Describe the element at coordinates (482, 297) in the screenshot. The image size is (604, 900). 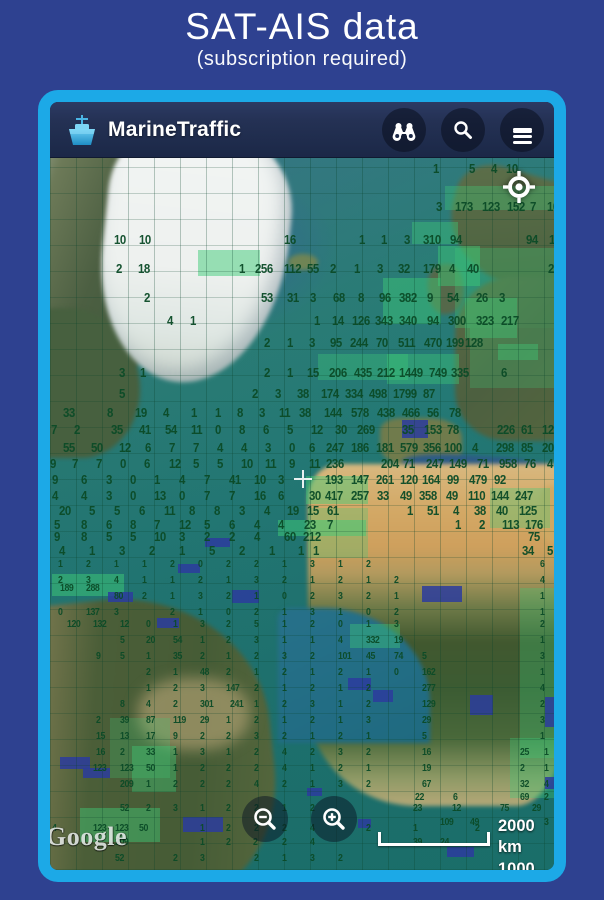
I see `density-value: 26` at that location.